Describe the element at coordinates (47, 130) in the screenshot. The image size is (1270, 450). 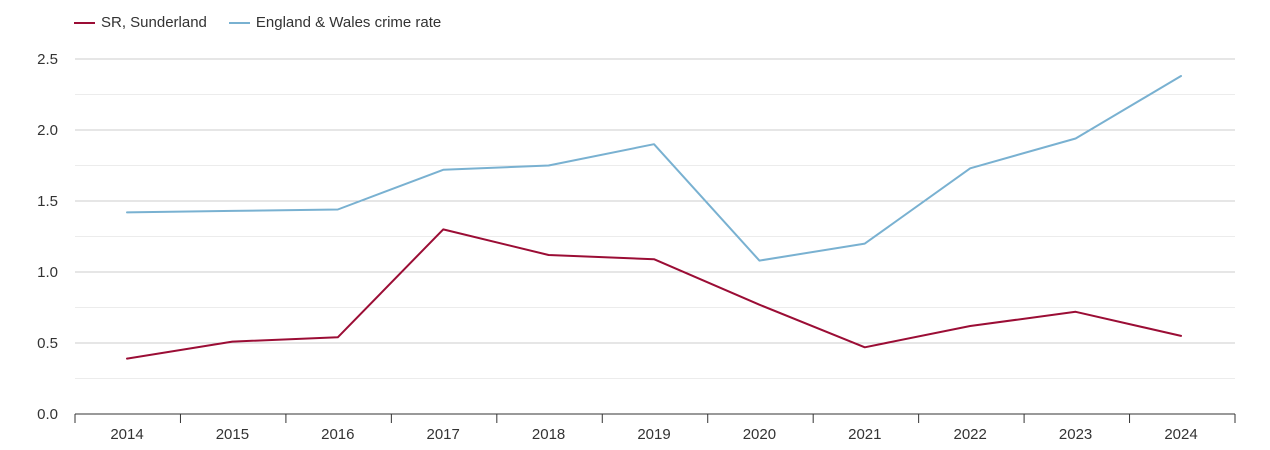
I see `y-tick-label: 2.0` at that location.